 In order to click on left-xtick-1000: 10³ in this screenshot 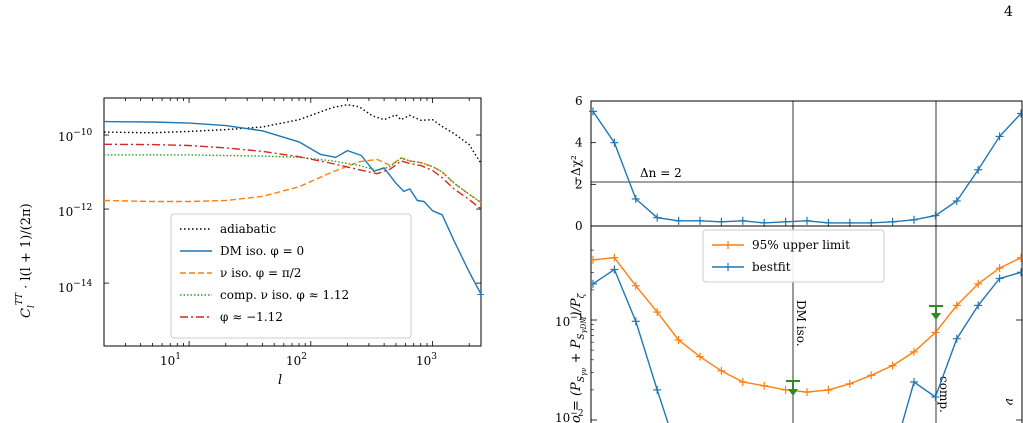, I will do `click(426, 360)`.